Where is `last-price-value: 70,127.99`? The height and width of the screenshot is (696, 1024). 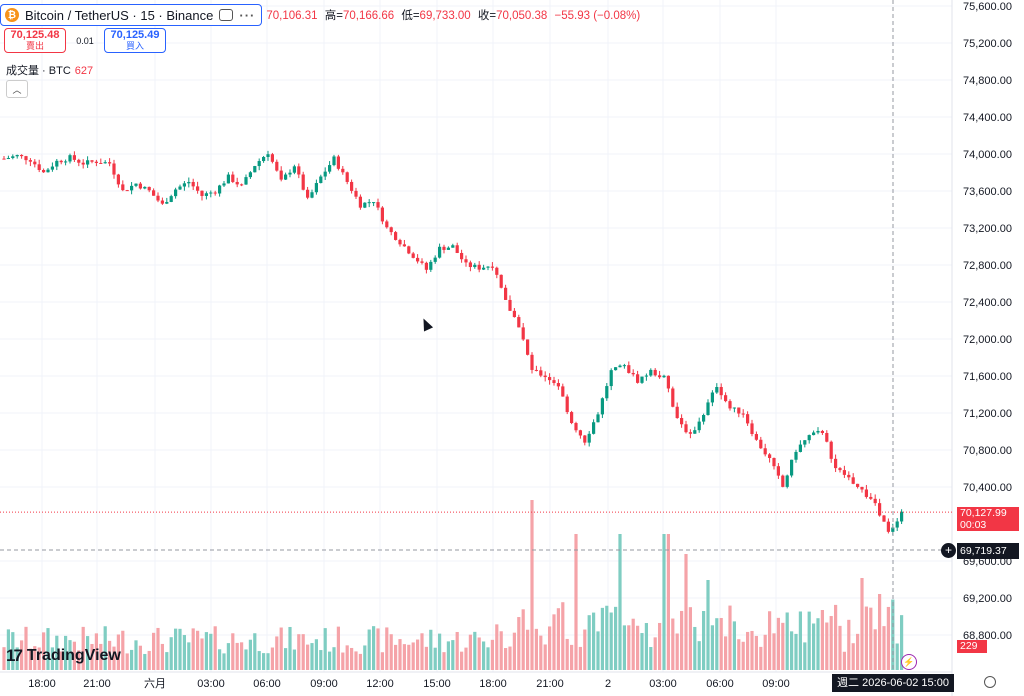
last-price-value: 70,127.99 is located at coordinates (983, 513).